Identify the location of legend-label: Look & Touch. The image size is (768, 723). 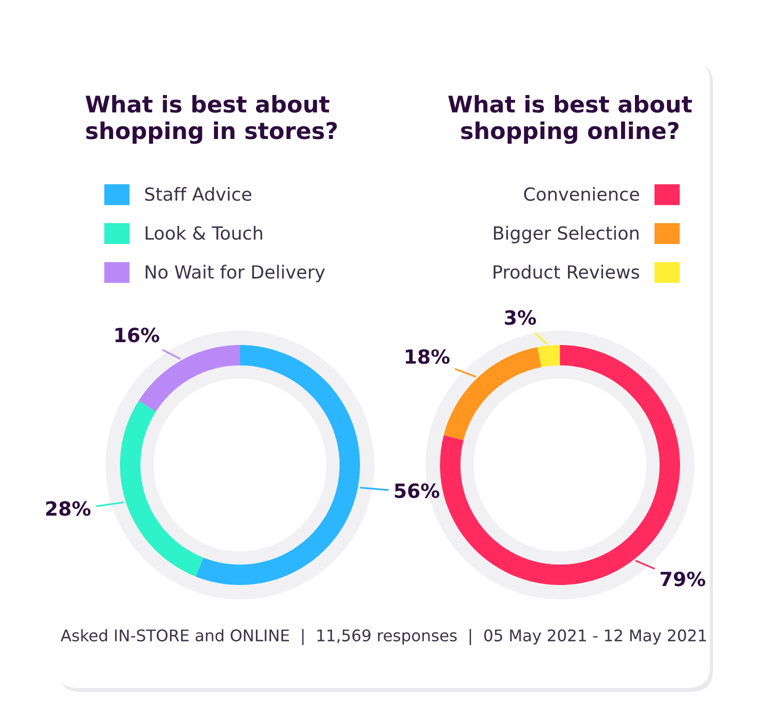
(204, 233).